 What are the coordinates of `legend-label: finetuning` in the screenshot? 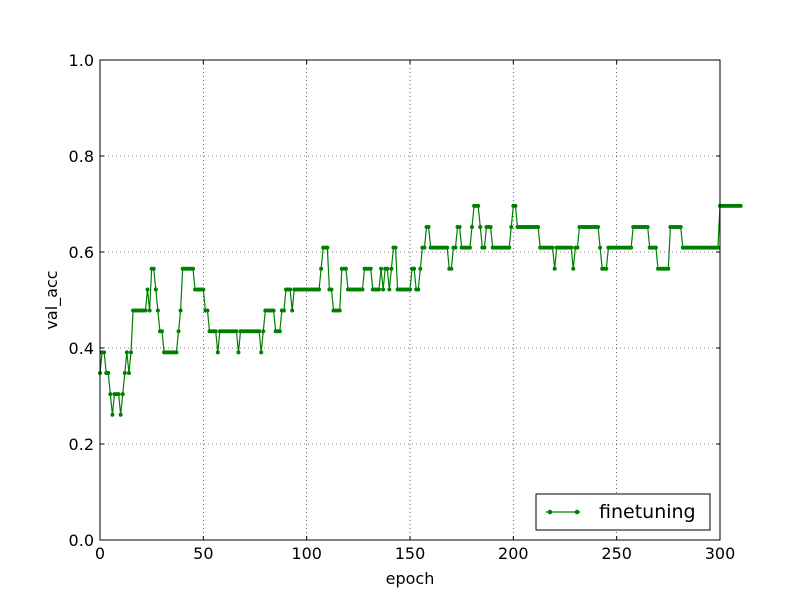 It's located at (647, 512).